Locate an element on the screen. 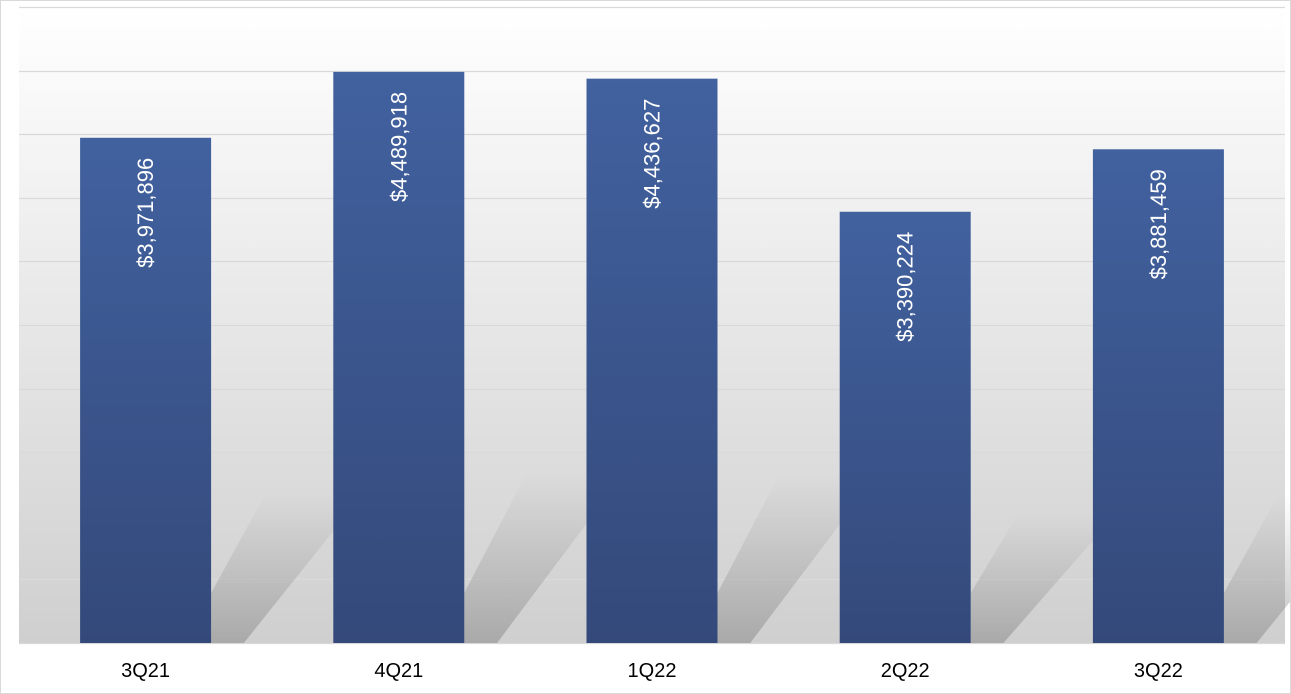 The image size is (1291, 694). data-label: $4,436,627 is located at coordinates (652, 154).